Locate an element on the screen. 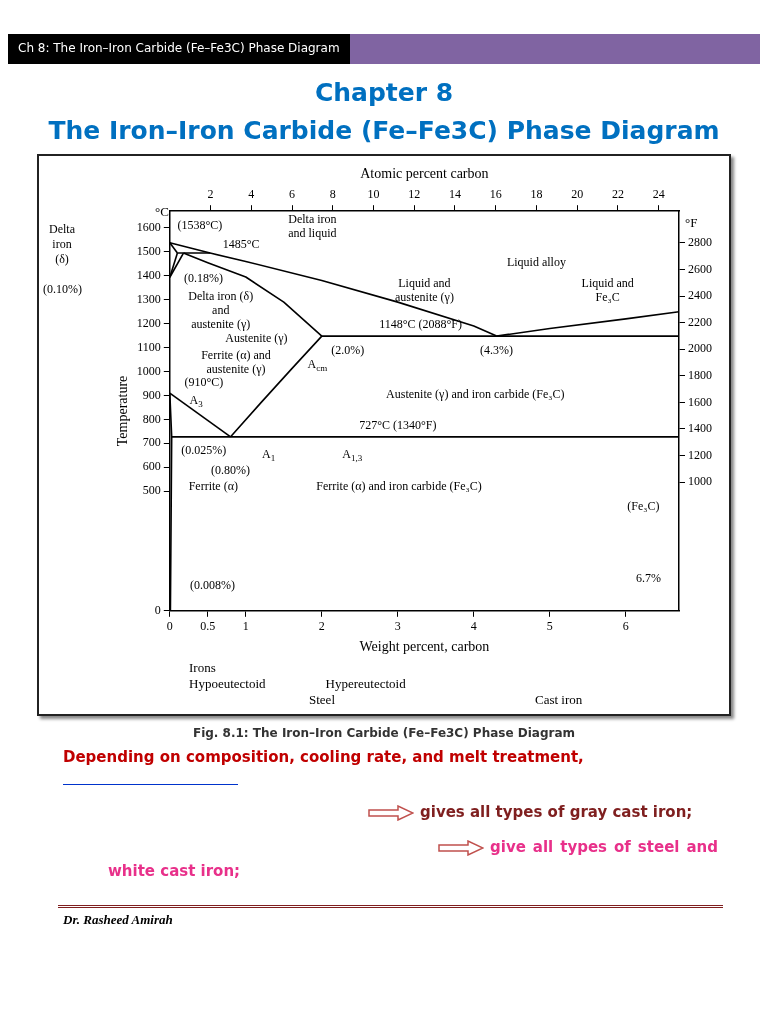 The width and height of the screenshot is (768, 1024). y2-tick-label: 1400 is located at coordinates (700, 428).